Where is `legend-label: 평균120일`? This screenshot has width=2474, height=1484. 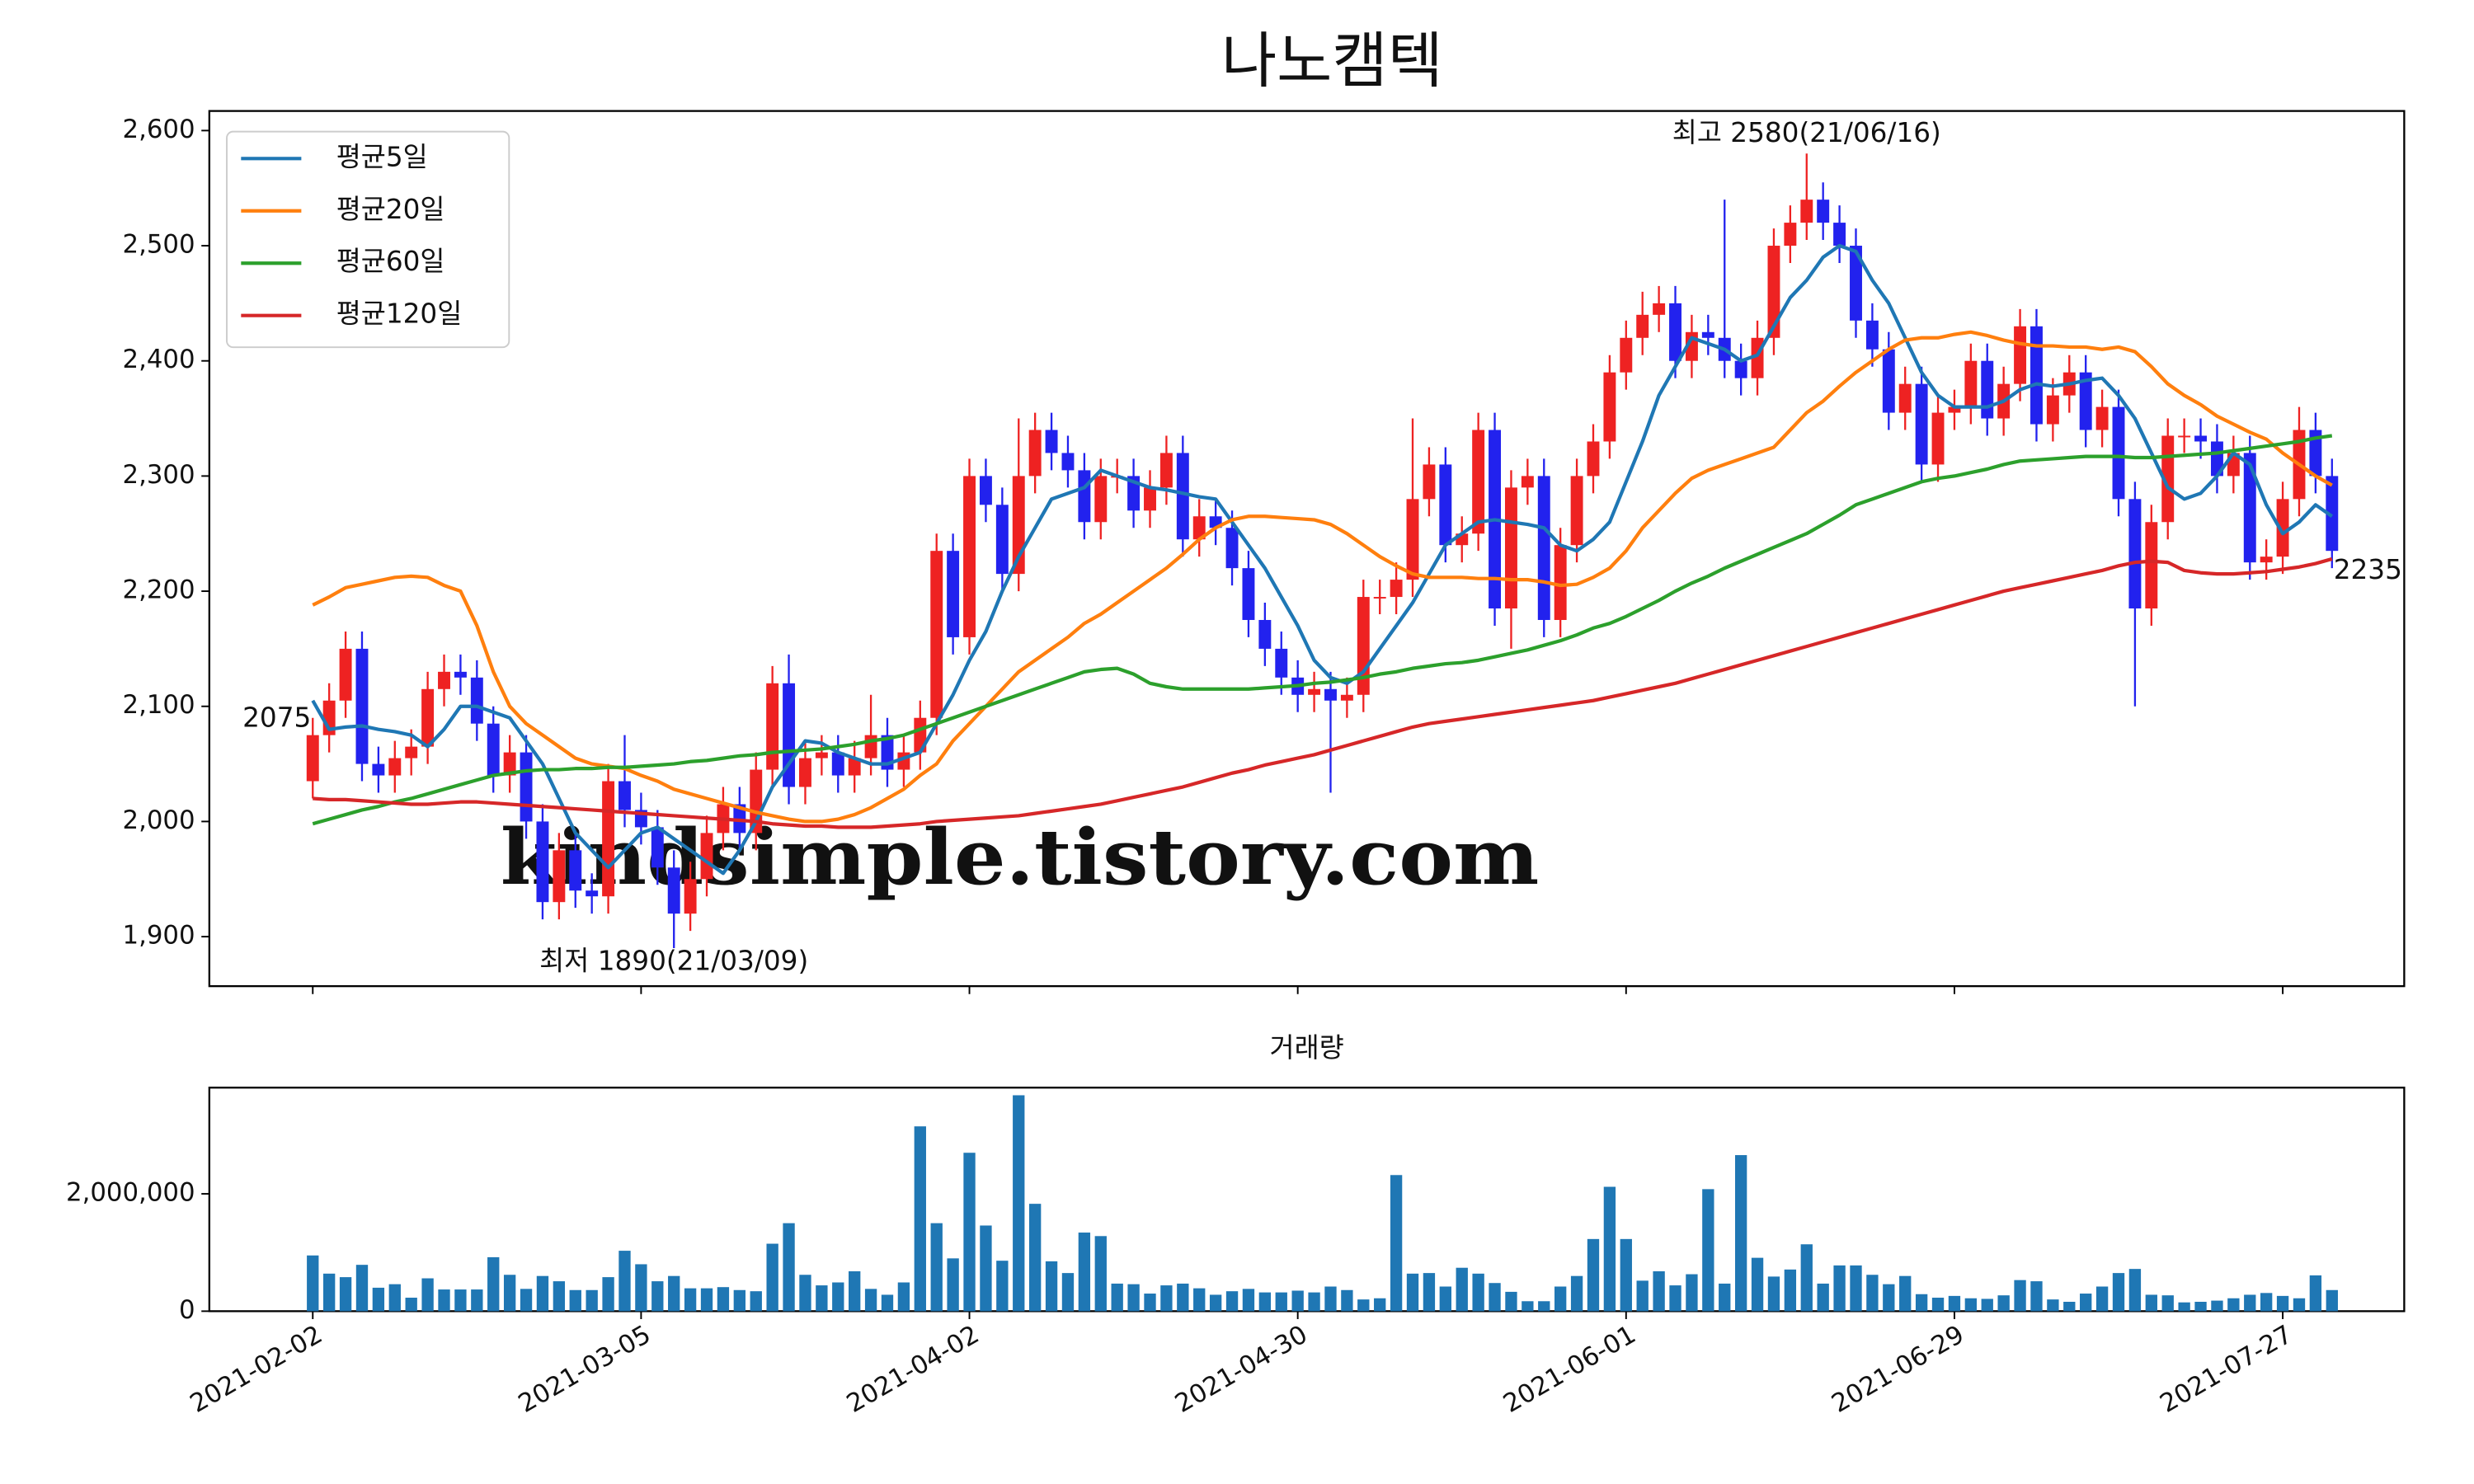 legend-label: 평균120일 is located at coordinates (399, 314).